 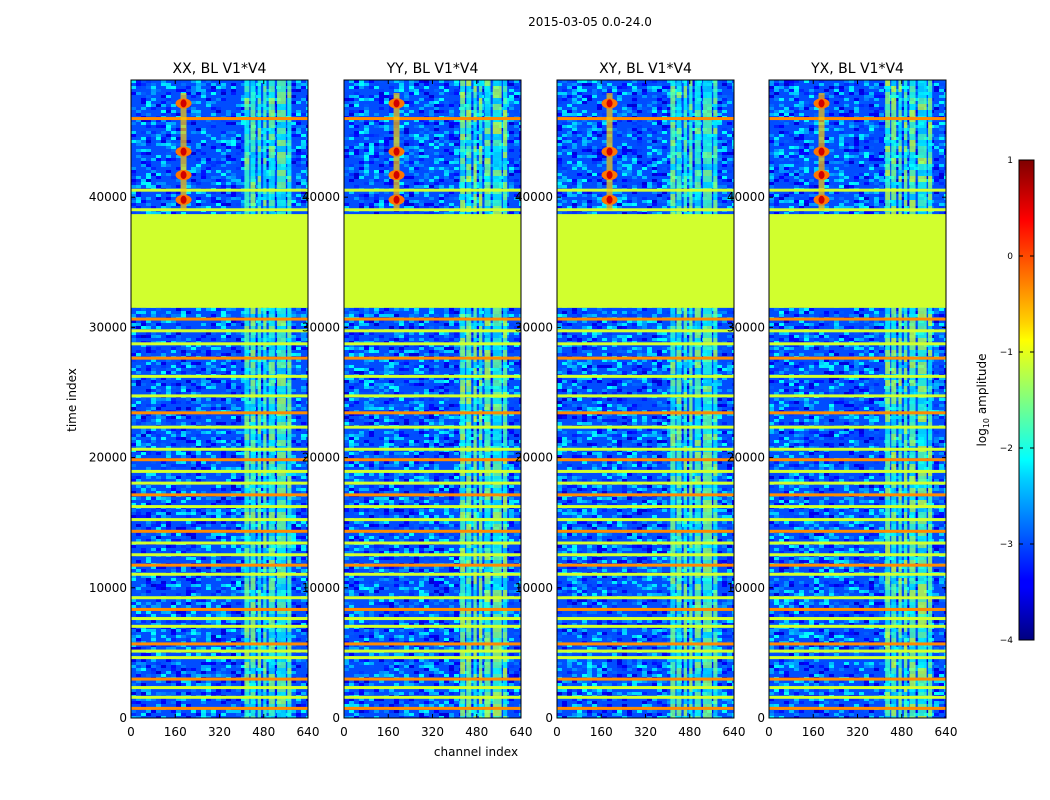 I want to click on y-axis-label: time index, so click(x=72, y=400).